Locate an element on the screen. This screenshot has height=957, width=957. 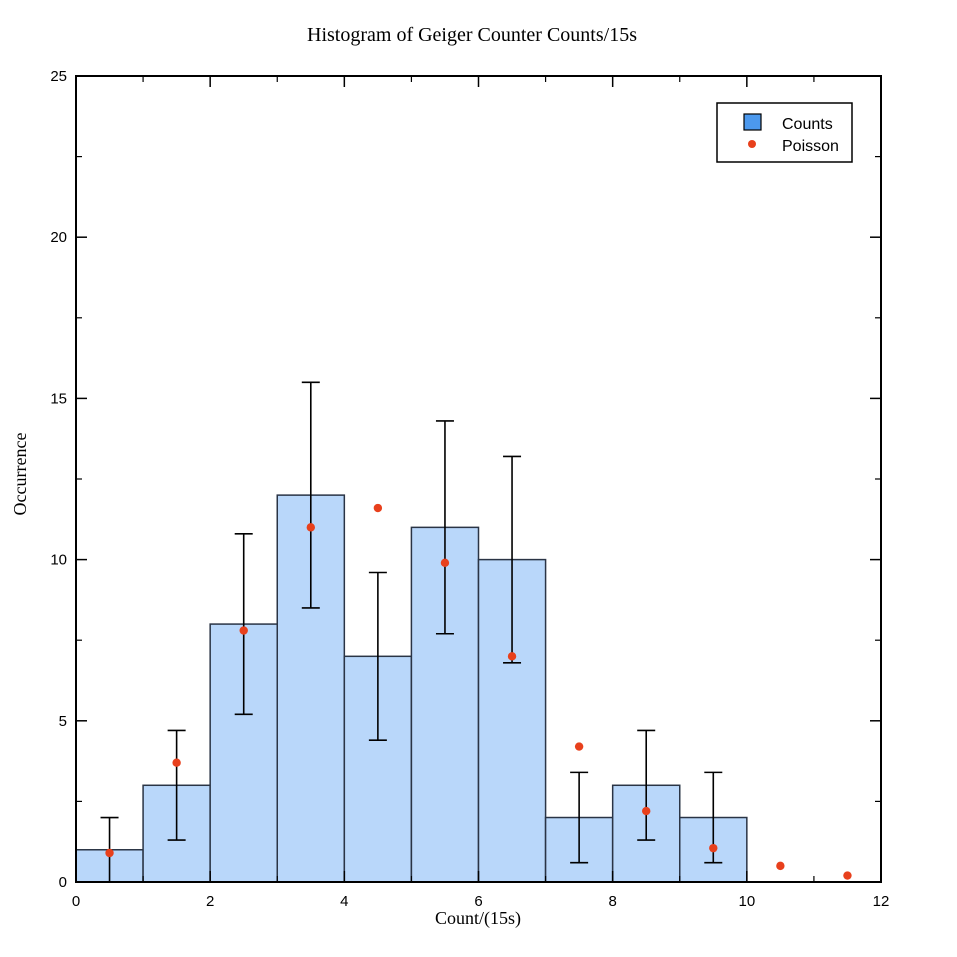
x-tick-label: 10 is located at coordinates (746, 901).